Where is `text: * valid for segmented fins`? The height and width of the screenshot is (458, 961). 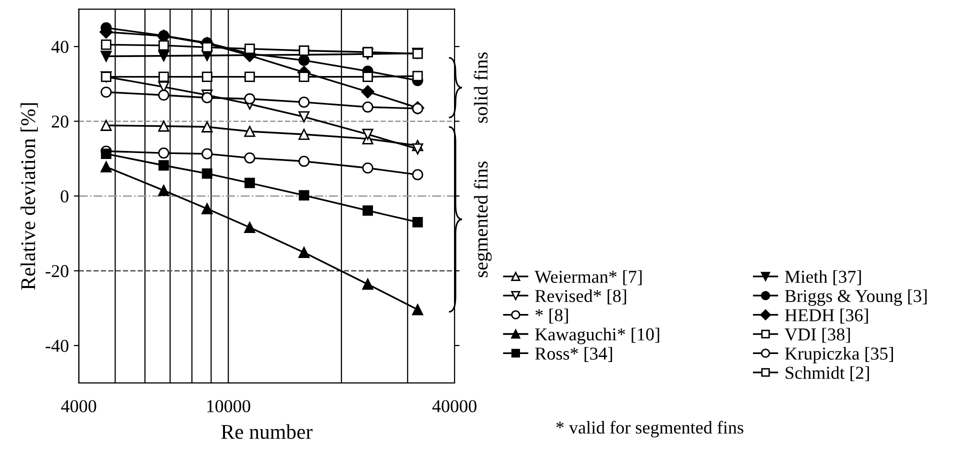
text: * valid for segmented fins is located at coordinates (650, 429).